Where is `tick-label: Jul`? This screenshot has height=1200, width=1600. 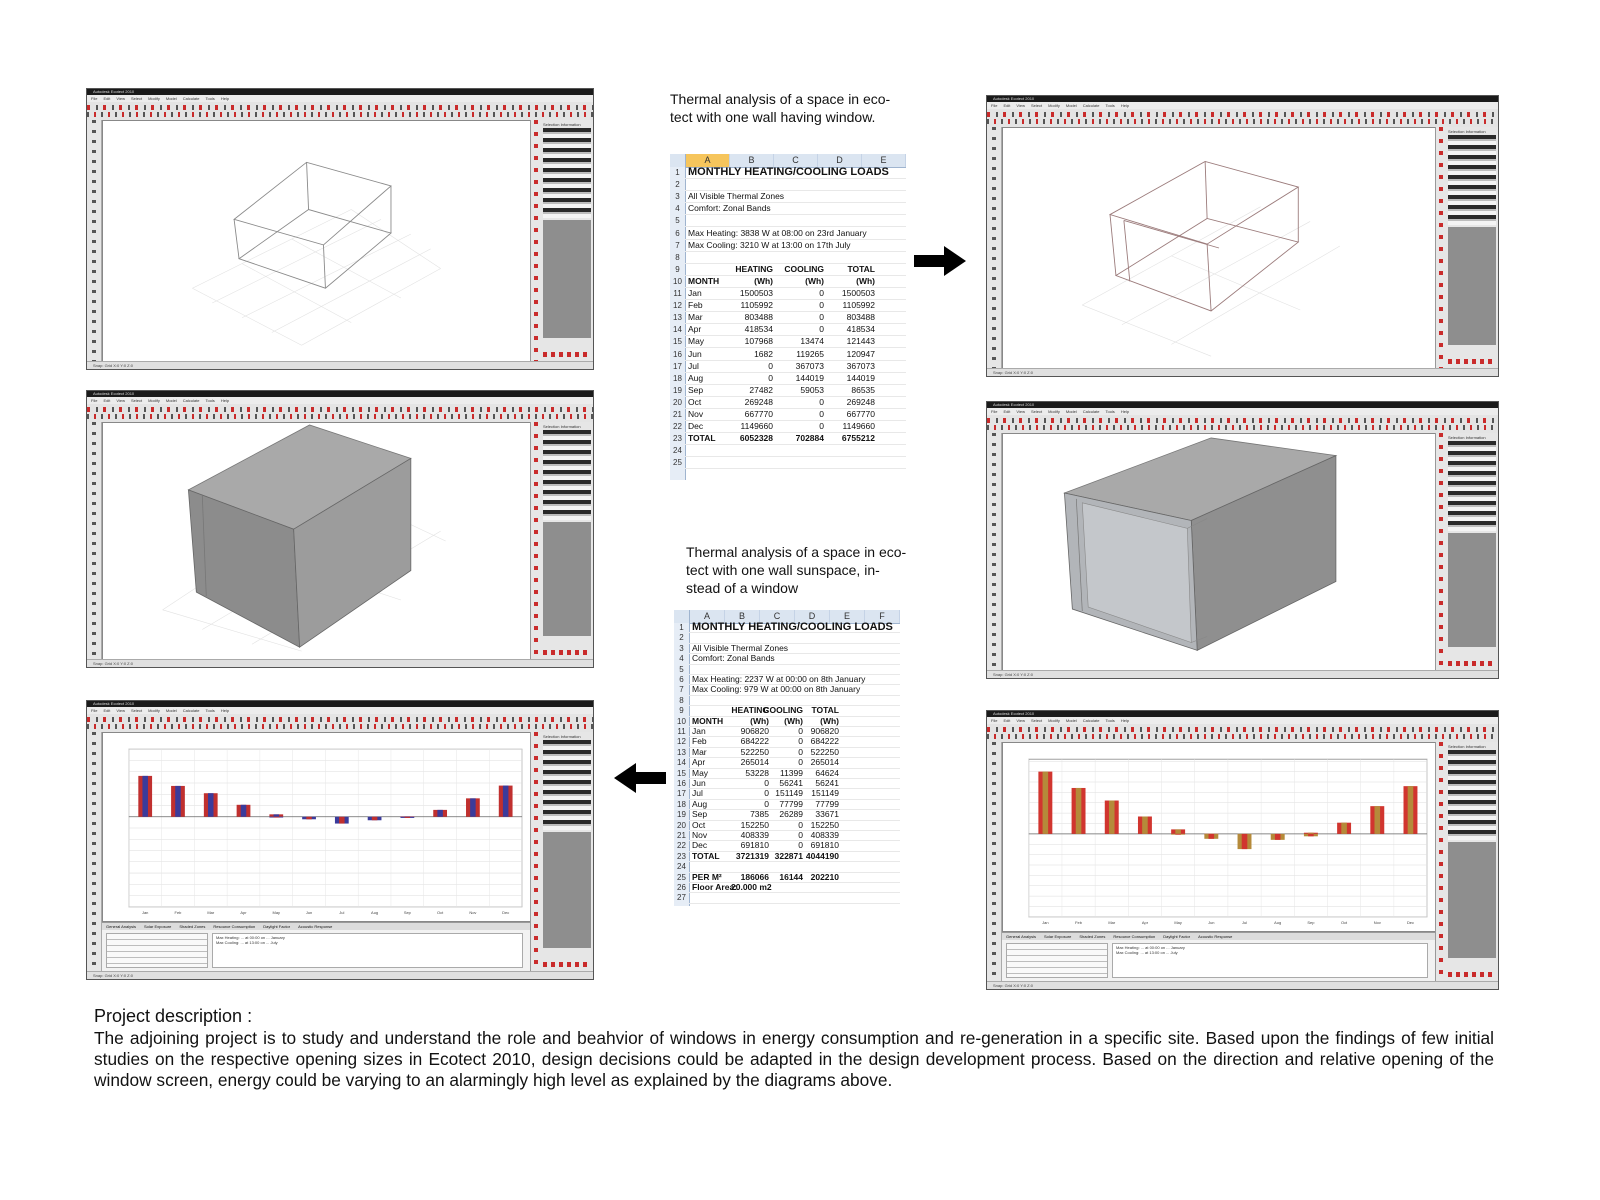
tick-label: Jul is located at coordinates (341, 912).